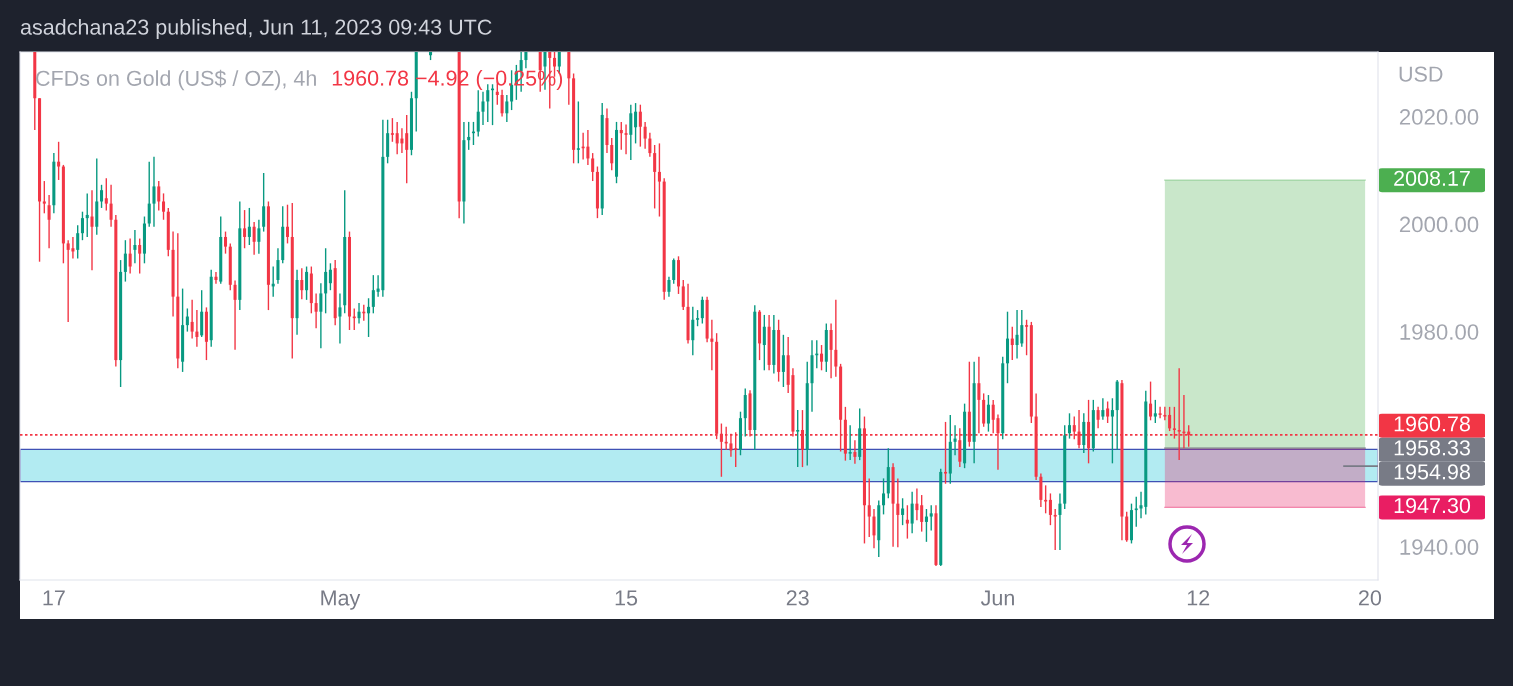 Image resolution: width=1513 pixels, height=686 pixels. I want to click on y-tick-label: 1940.00, so click(1439, 547).